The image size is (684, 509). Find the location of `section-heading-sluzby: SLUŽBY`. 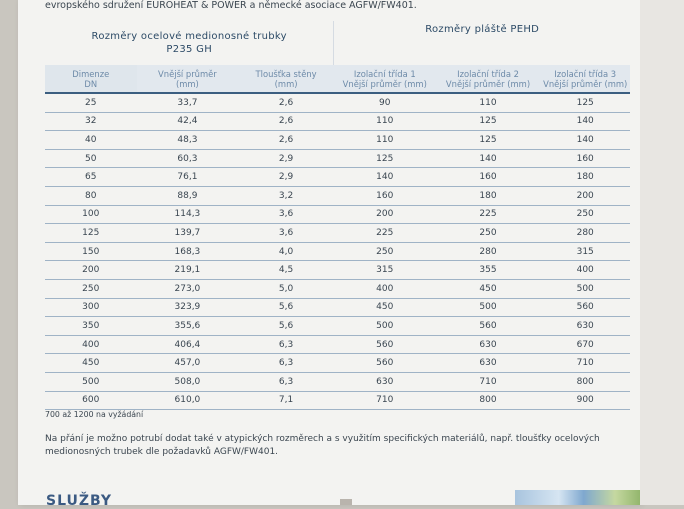

section-heading-sluzby: SLUŽBY is located at coordinates (79, 501).